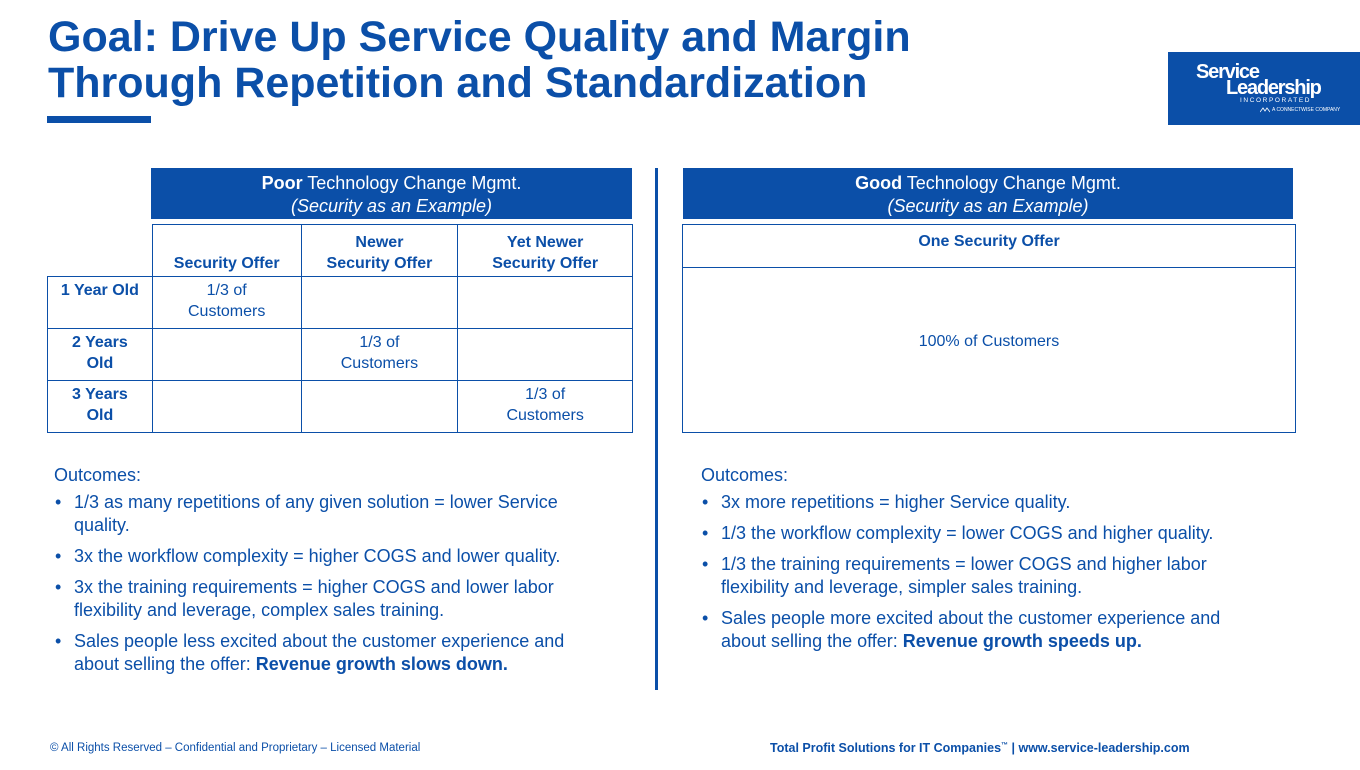  I want to click on column-header: One Security Offer, so click(989, 246).